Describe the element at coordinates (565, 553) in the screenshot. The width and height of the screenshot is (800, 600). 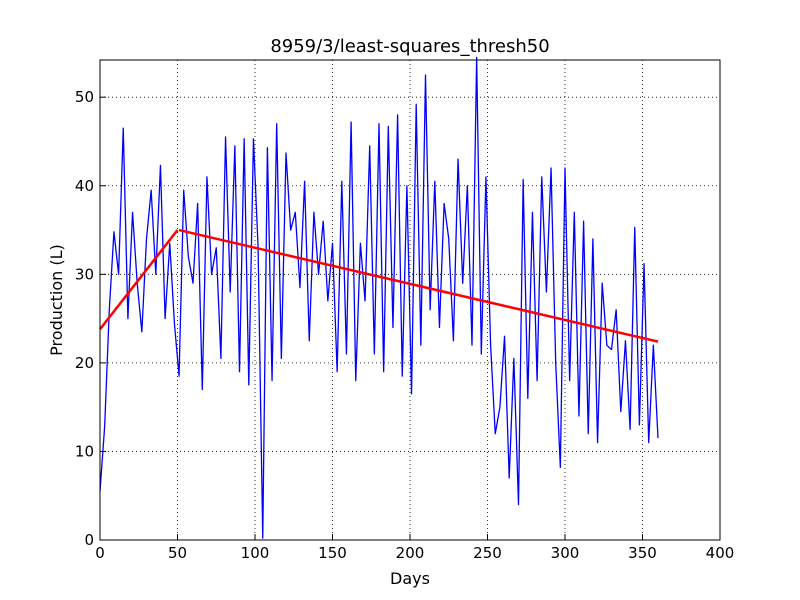
I see `x-tick-label: 300` at that location.